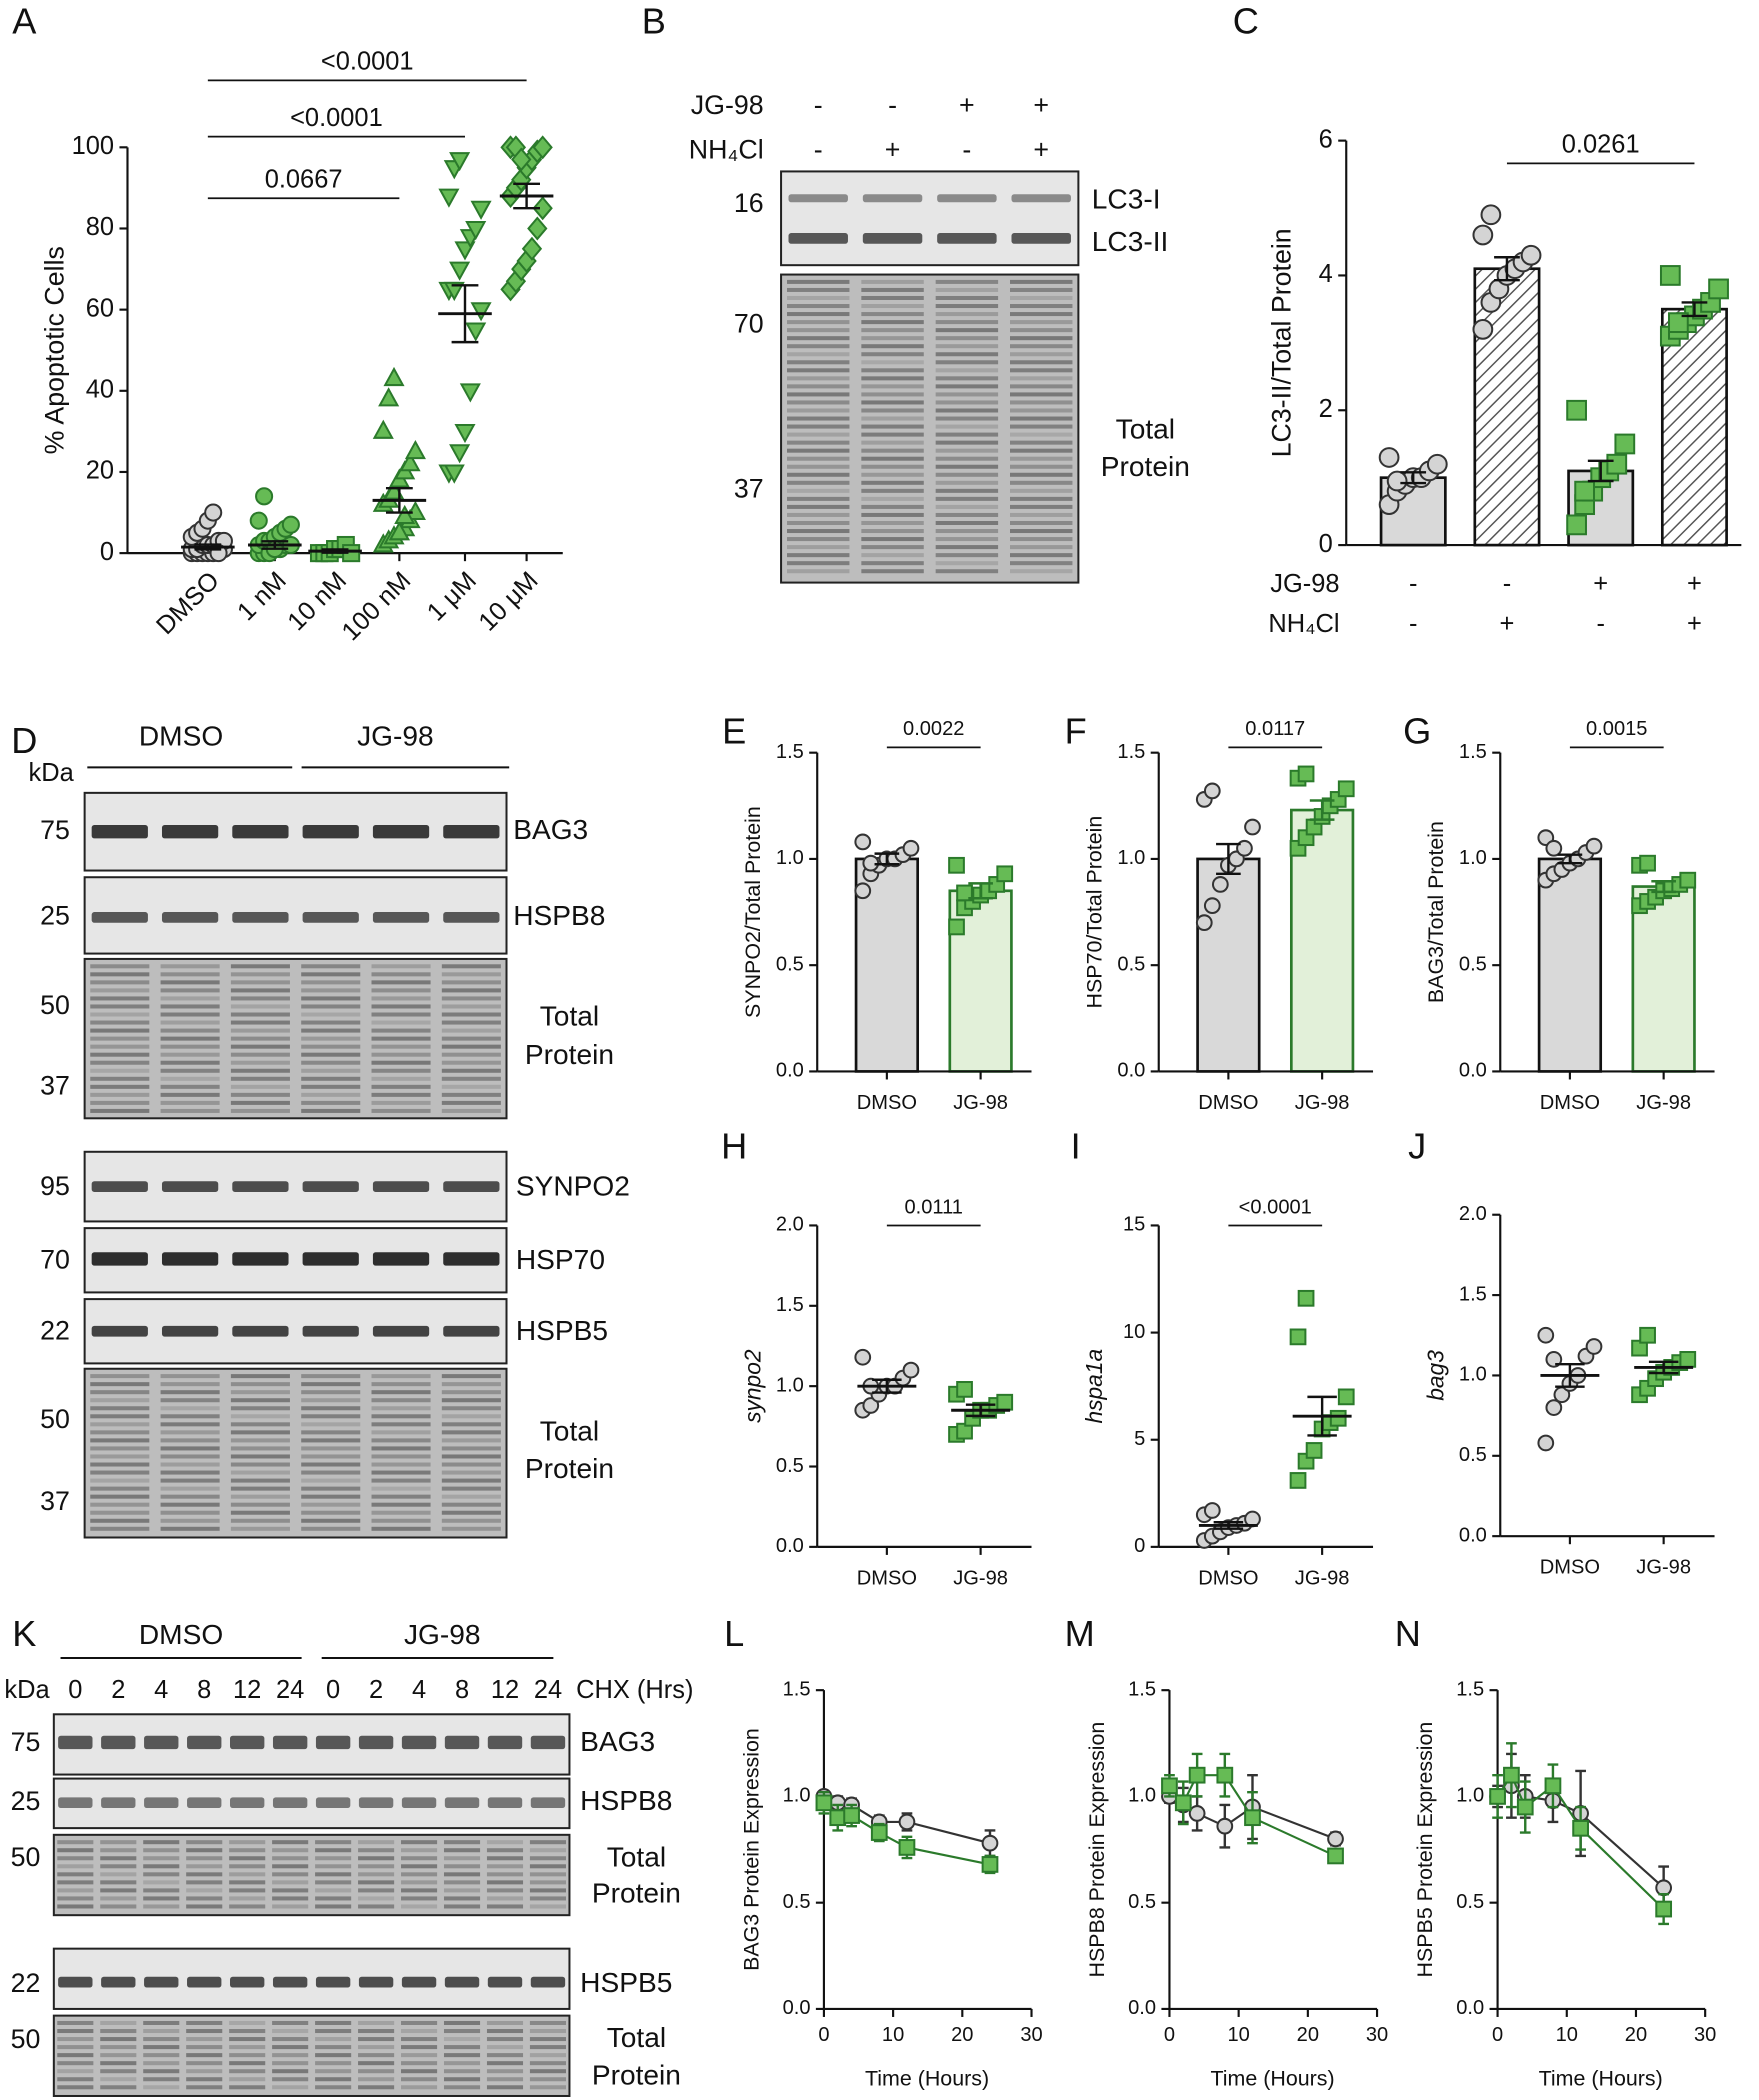 The image size is (1759, 2100). I want to click on y-tick-label: 1.0, so click(790, 858).